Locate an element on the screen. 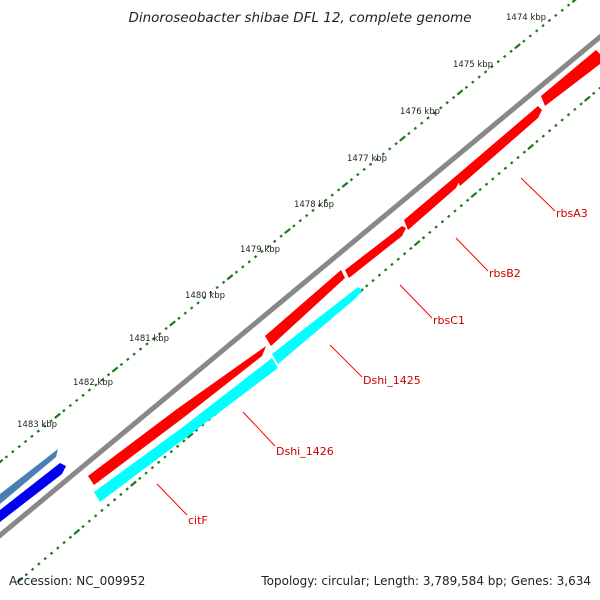  kbp-label: 1480 kbp is located at coordinates (205, 296).